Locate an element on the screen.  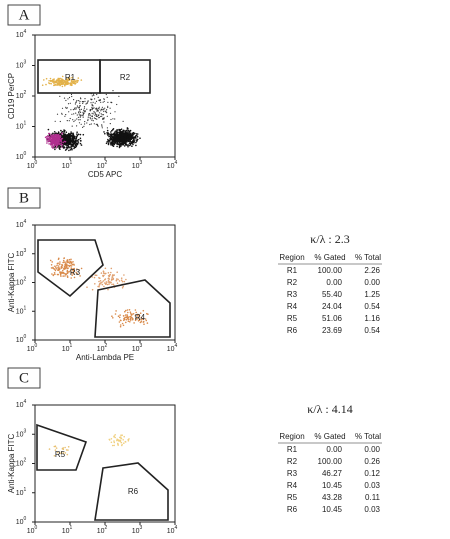
region-label: R4 is located at coordinates (140, 317).